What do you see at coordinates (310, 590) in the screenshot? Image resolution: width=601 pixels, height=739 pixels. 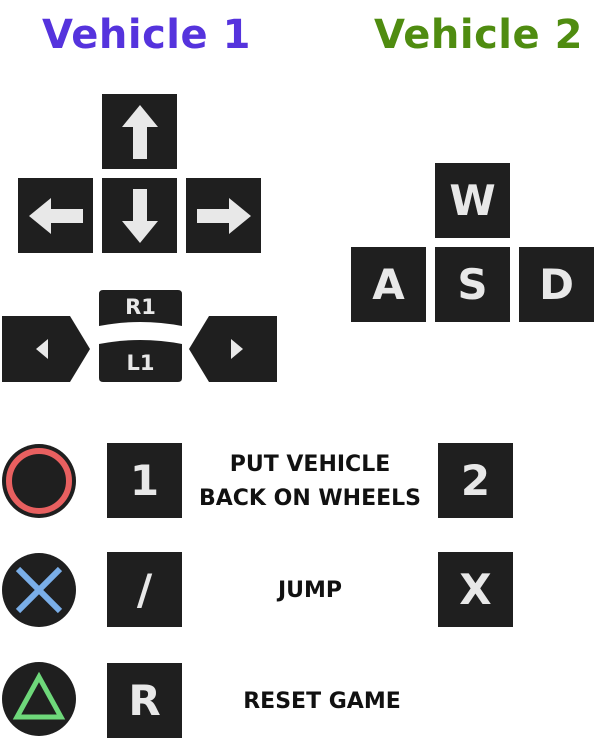 I see `action-jump: JUMP` at bounding box center [310, 590].